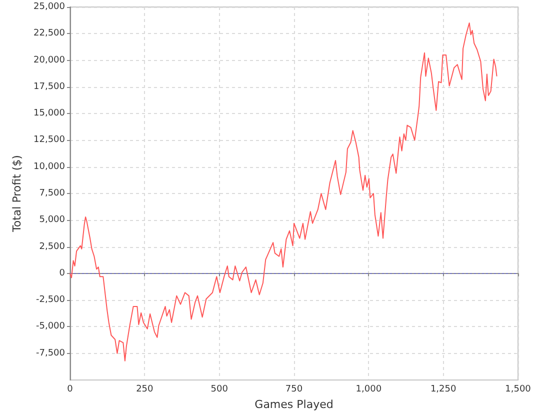  What do you see at coordinates (369, 389) in the screenshot?
I see `x-tick-label: 1,000` at bounding box center [369, 389].